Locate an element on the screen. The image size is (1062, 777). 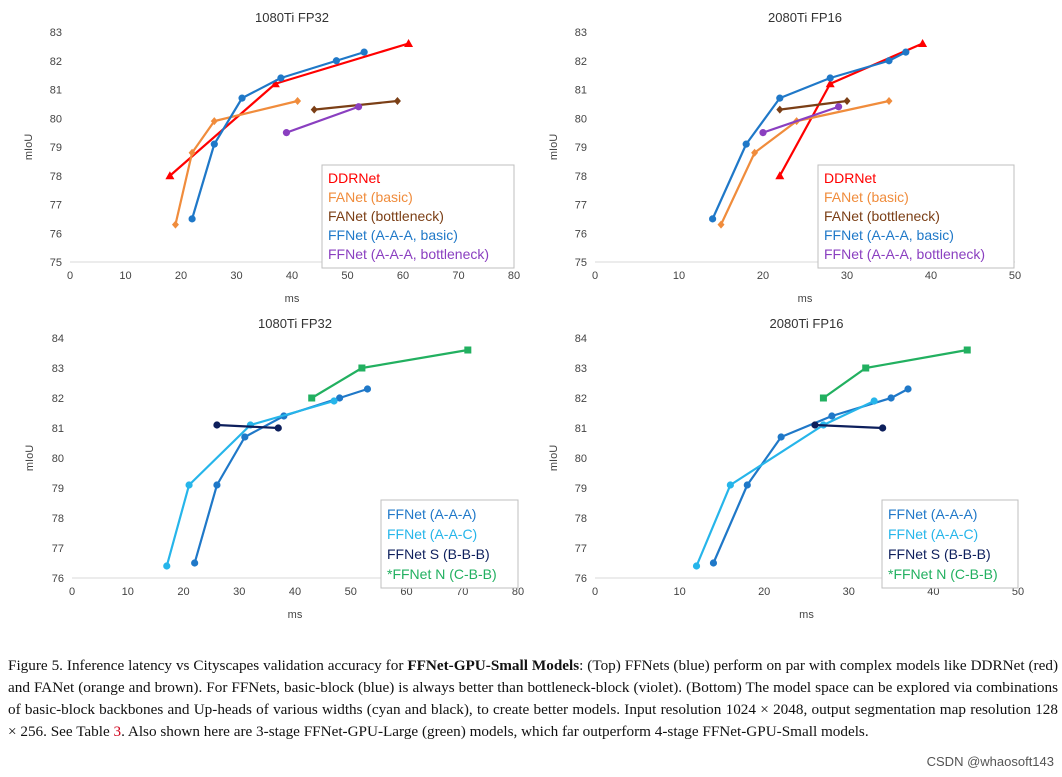
chart-title: 2080Ti FP16 is located at coordinates (807, 323).